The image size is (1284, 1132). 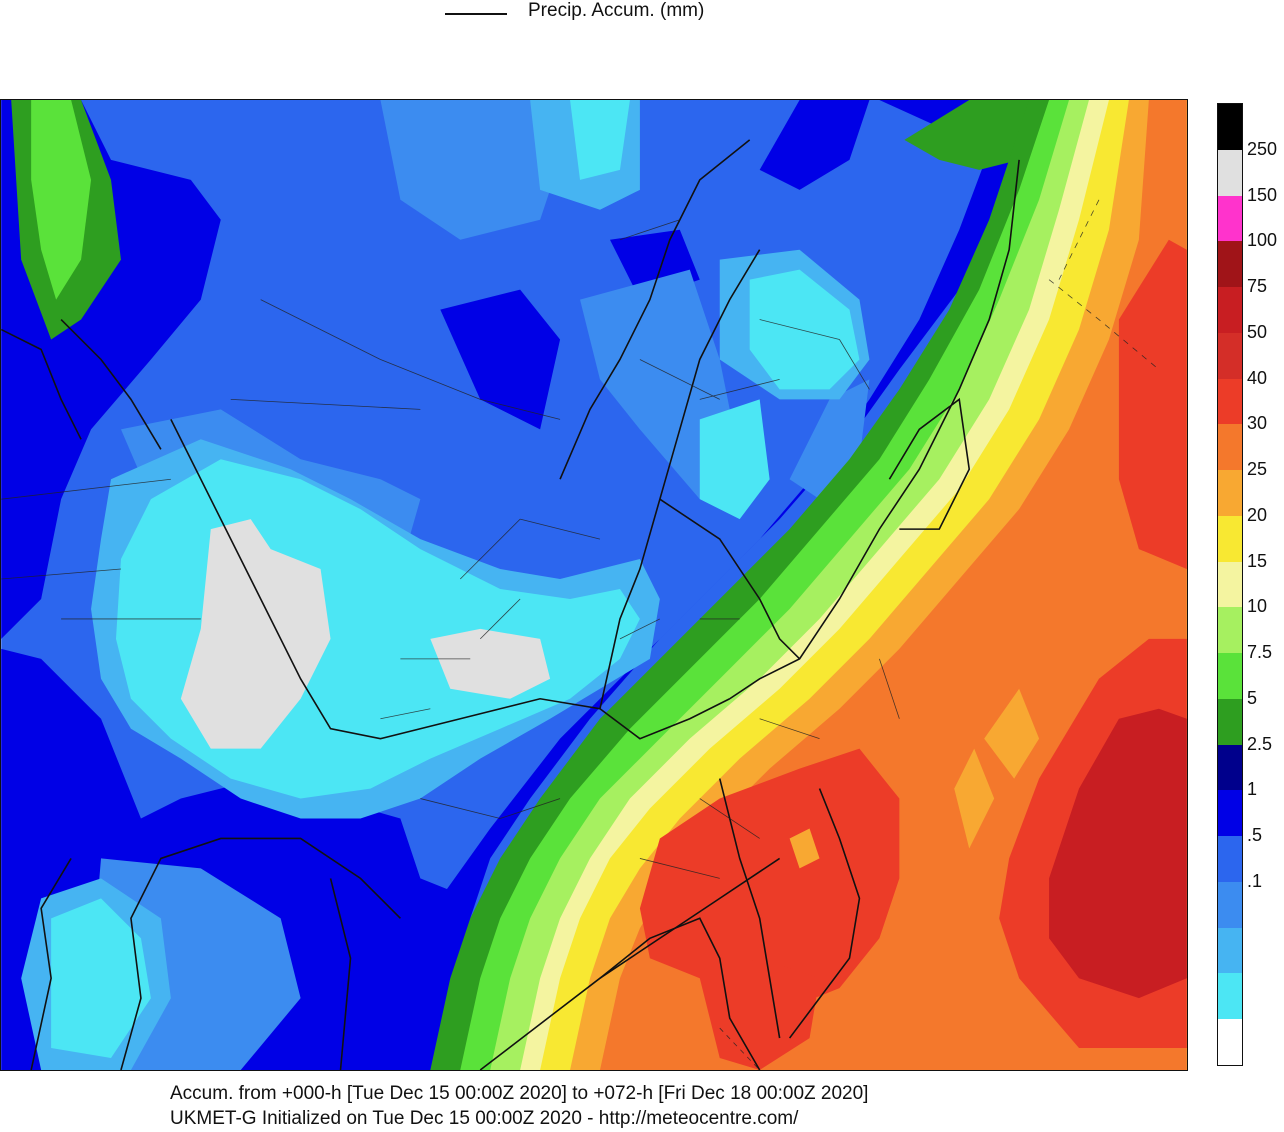 I want to click on precip-colorbar, so click(x=1230, y=584).